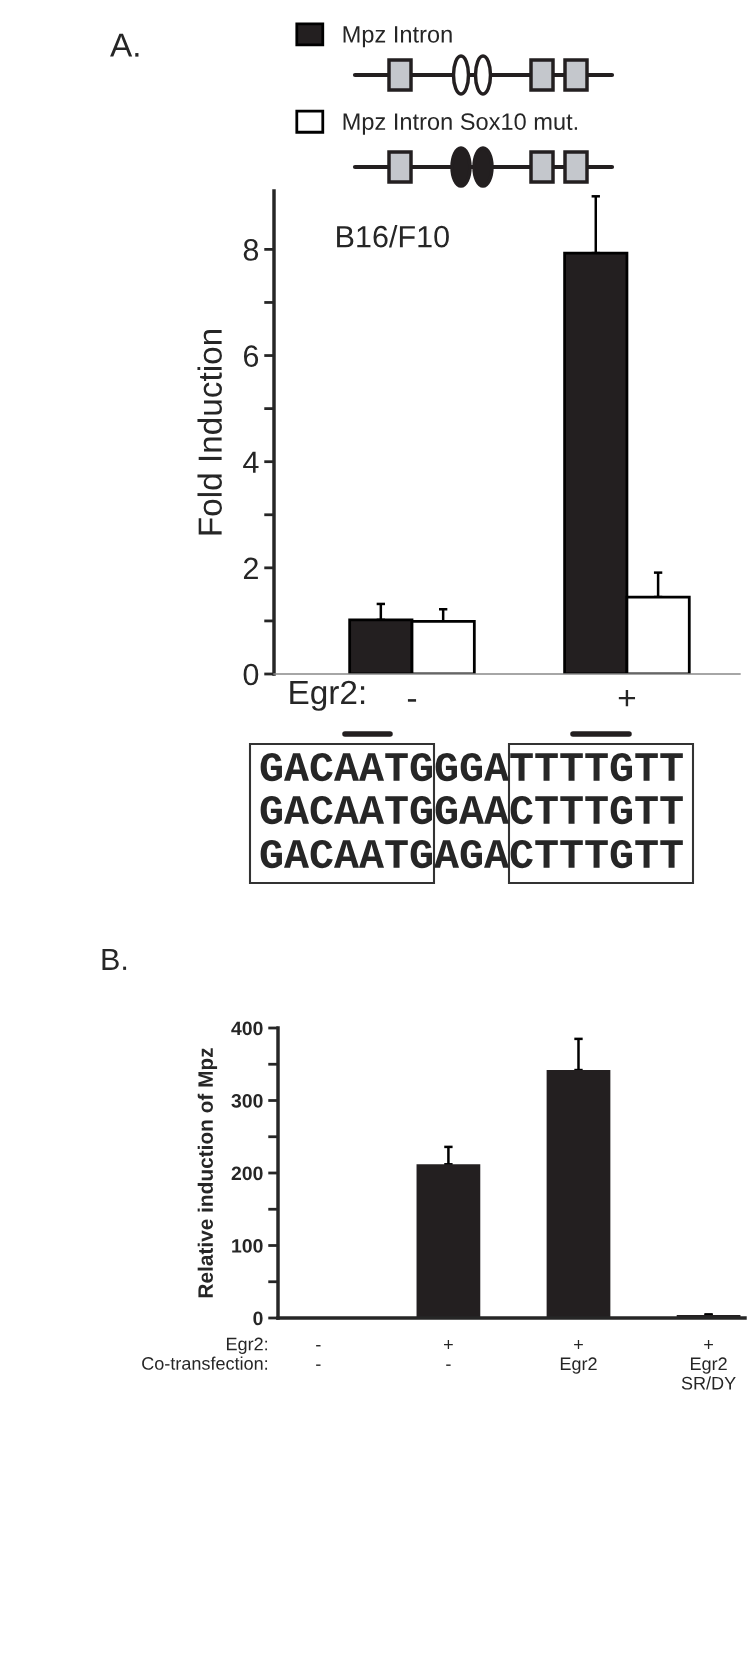  What do you see at coordinates (708, 1365) in the screenshot?
I see `x-tick-label: + Egr2 SR/DY` at bounding box center [708, 1365].